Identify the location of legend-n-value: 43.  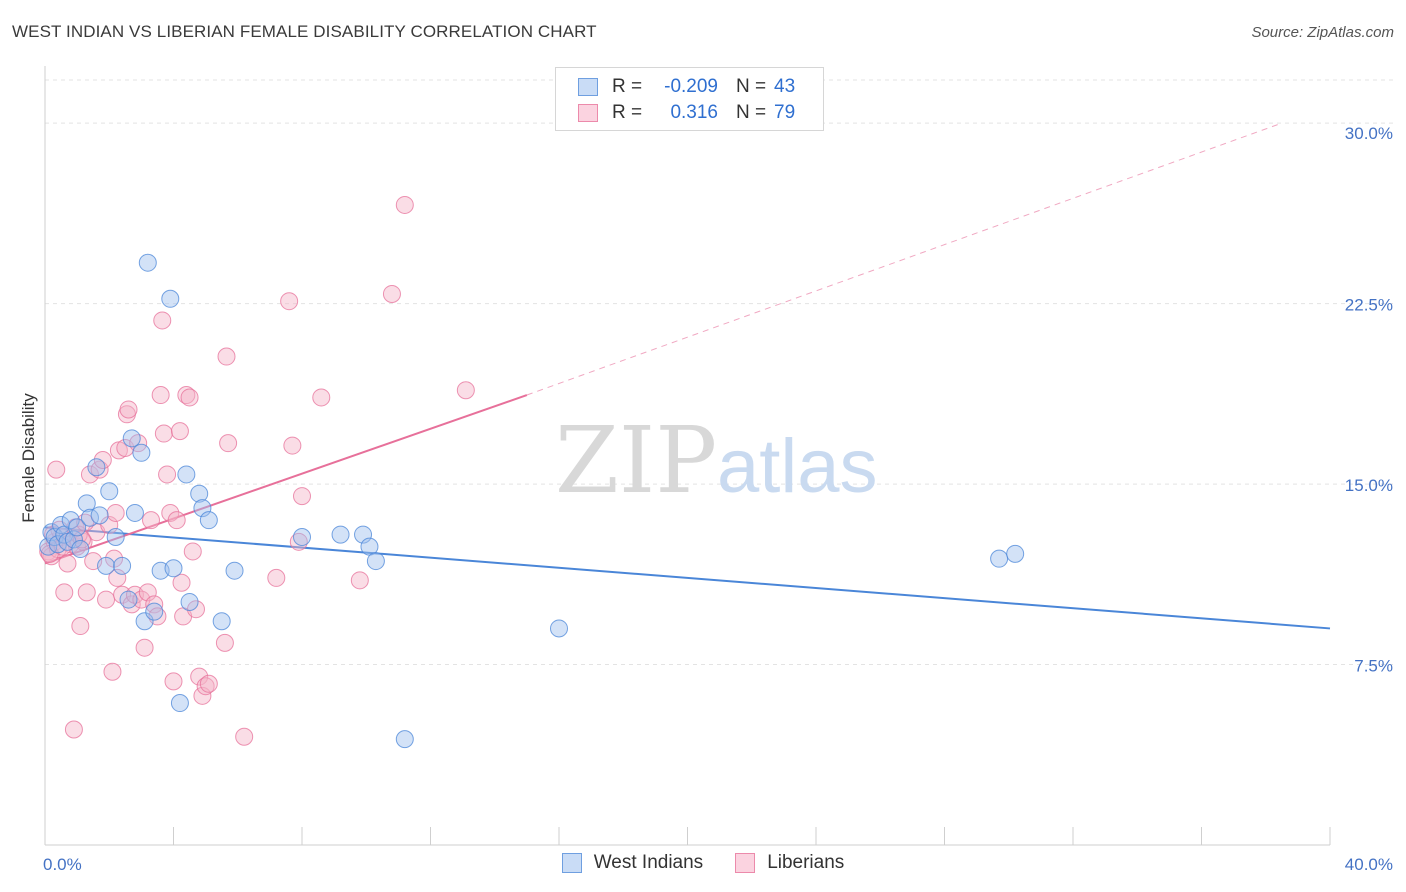
(785, 86).